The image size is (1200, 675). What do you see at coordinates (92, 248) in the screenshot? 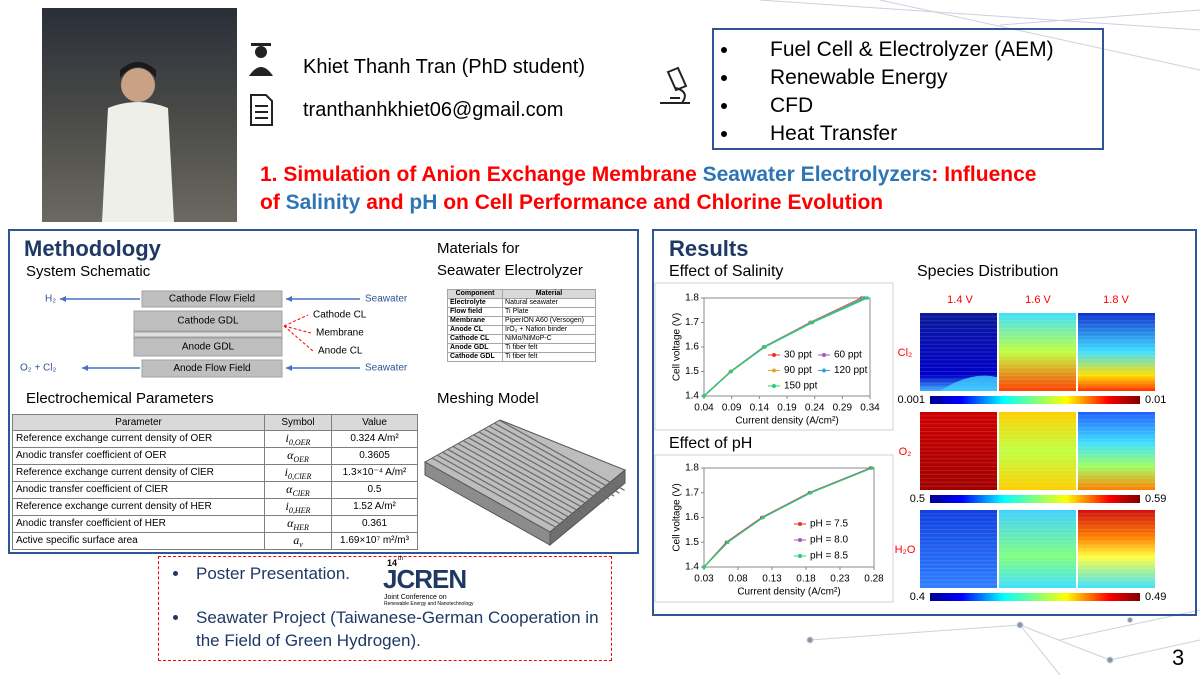
I see `heading: Methodology` at bounding box center [92, 248].